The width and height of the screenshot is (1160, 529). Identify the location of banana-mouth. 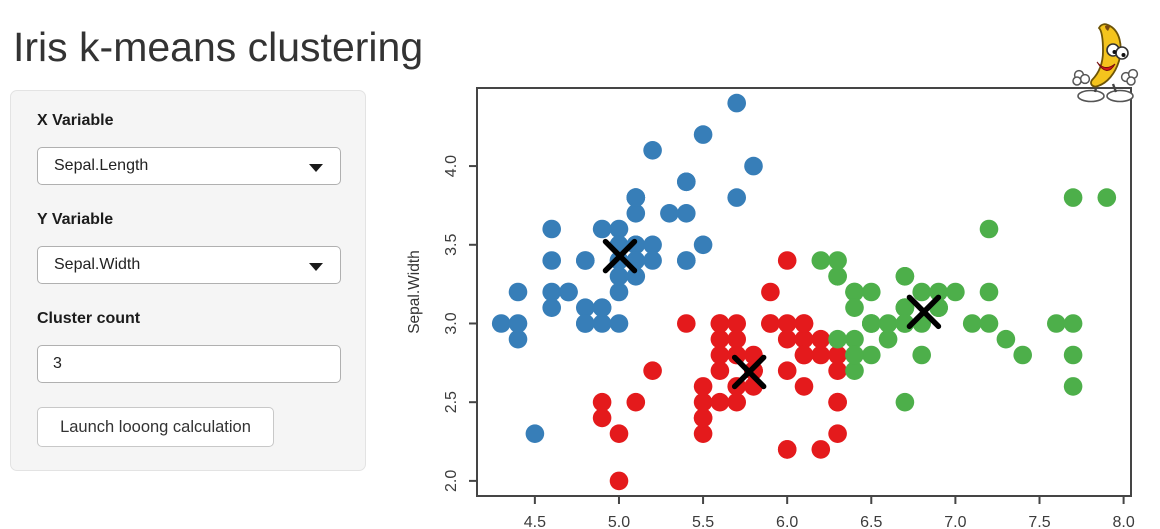
(1106, 66).